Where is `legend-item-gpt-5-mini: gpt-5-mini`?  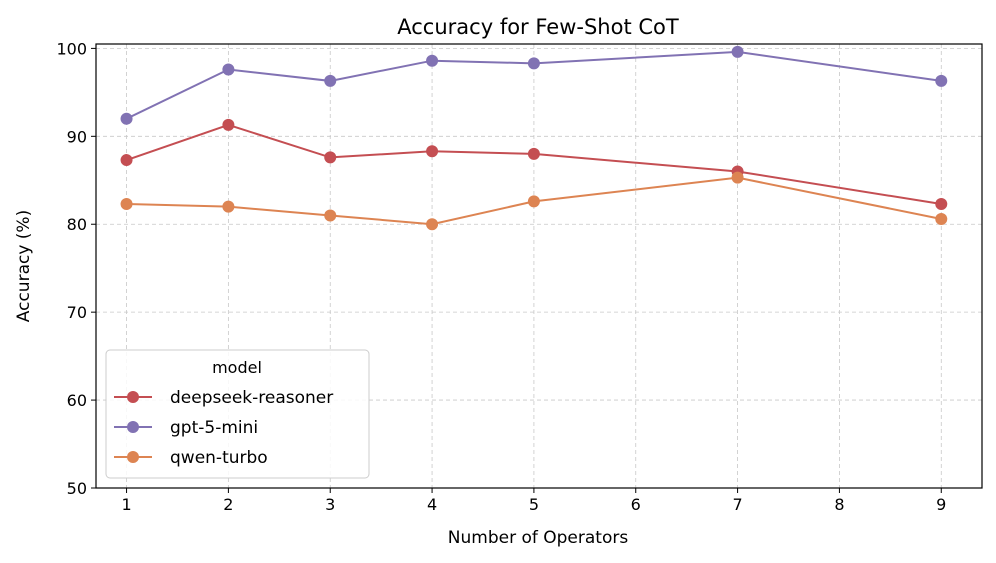 legend-item-gpt-5-mini: gpt-5-mini is located at coordinates (186, 428).